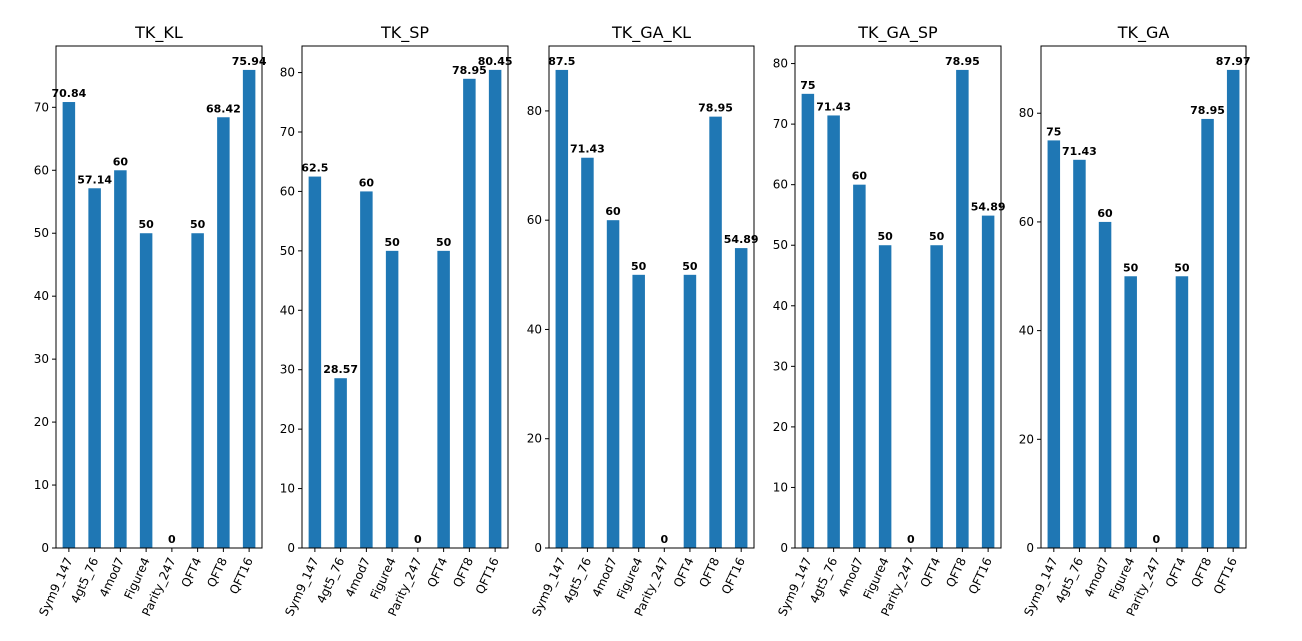 This screenshot has height=641, width=1302. Describe the element at coordinates (715, 108) in the screenshot. I see `data-label: 78.95` at that location.